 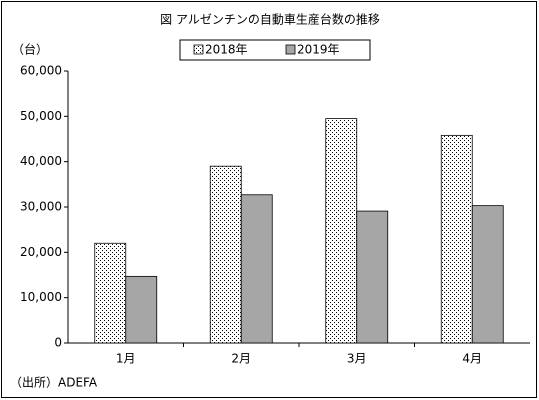 I want to click on legend-label: 2018年, so click(x=226, y=50).